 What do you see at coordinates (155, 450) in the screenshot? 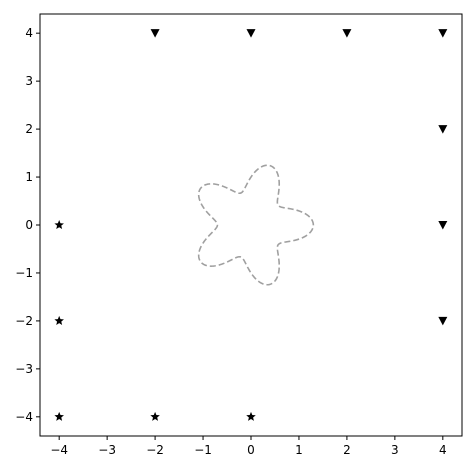
I see `x-tick-label: −2` at bounding box center [155, 450].